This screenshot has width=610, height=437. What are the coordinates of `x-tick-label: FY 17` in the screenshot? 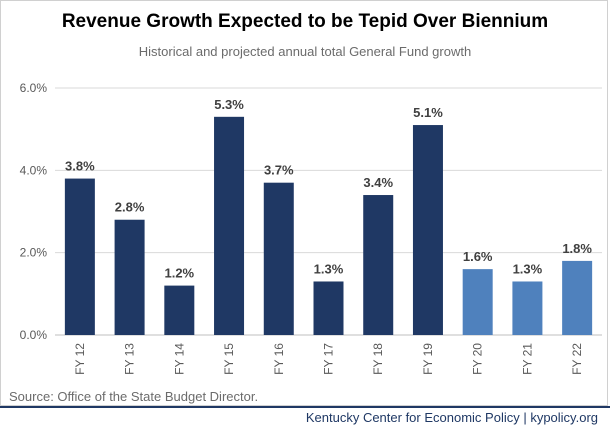 It's located at (329, 359).